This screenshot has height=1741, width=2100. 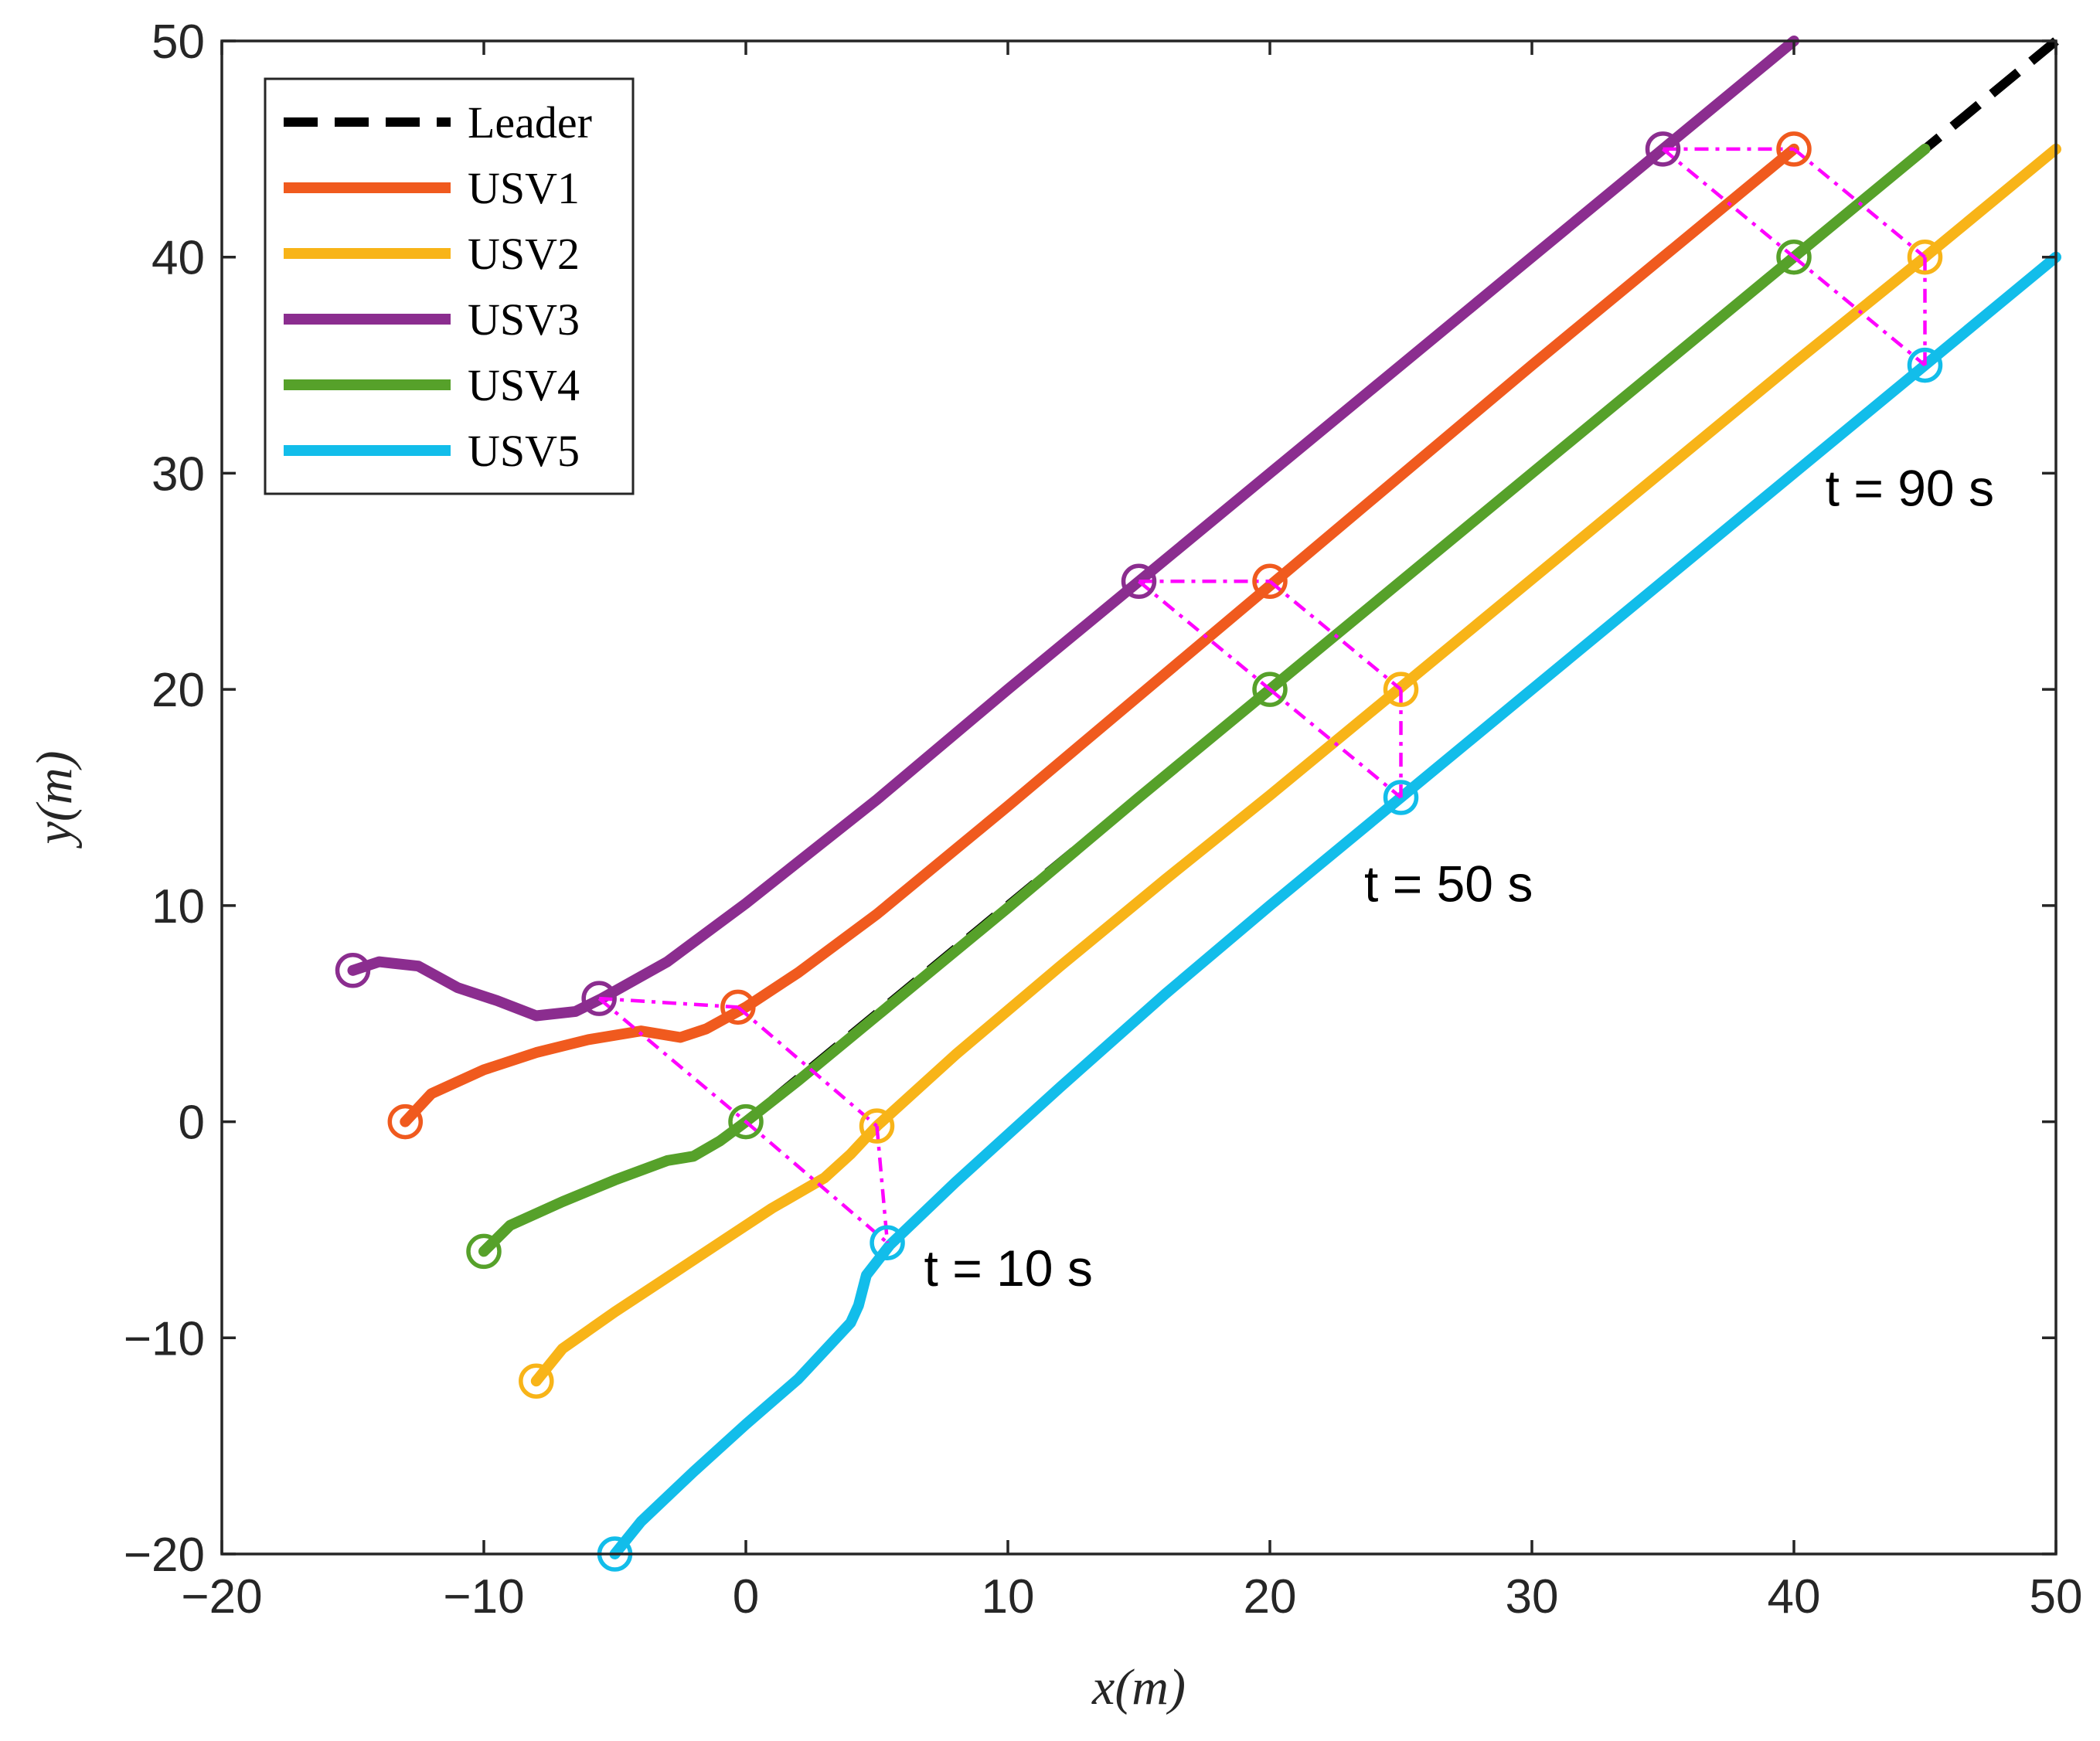 I want to click on time-annotation-2: t = 90 s, so click(x=1910, y=487).